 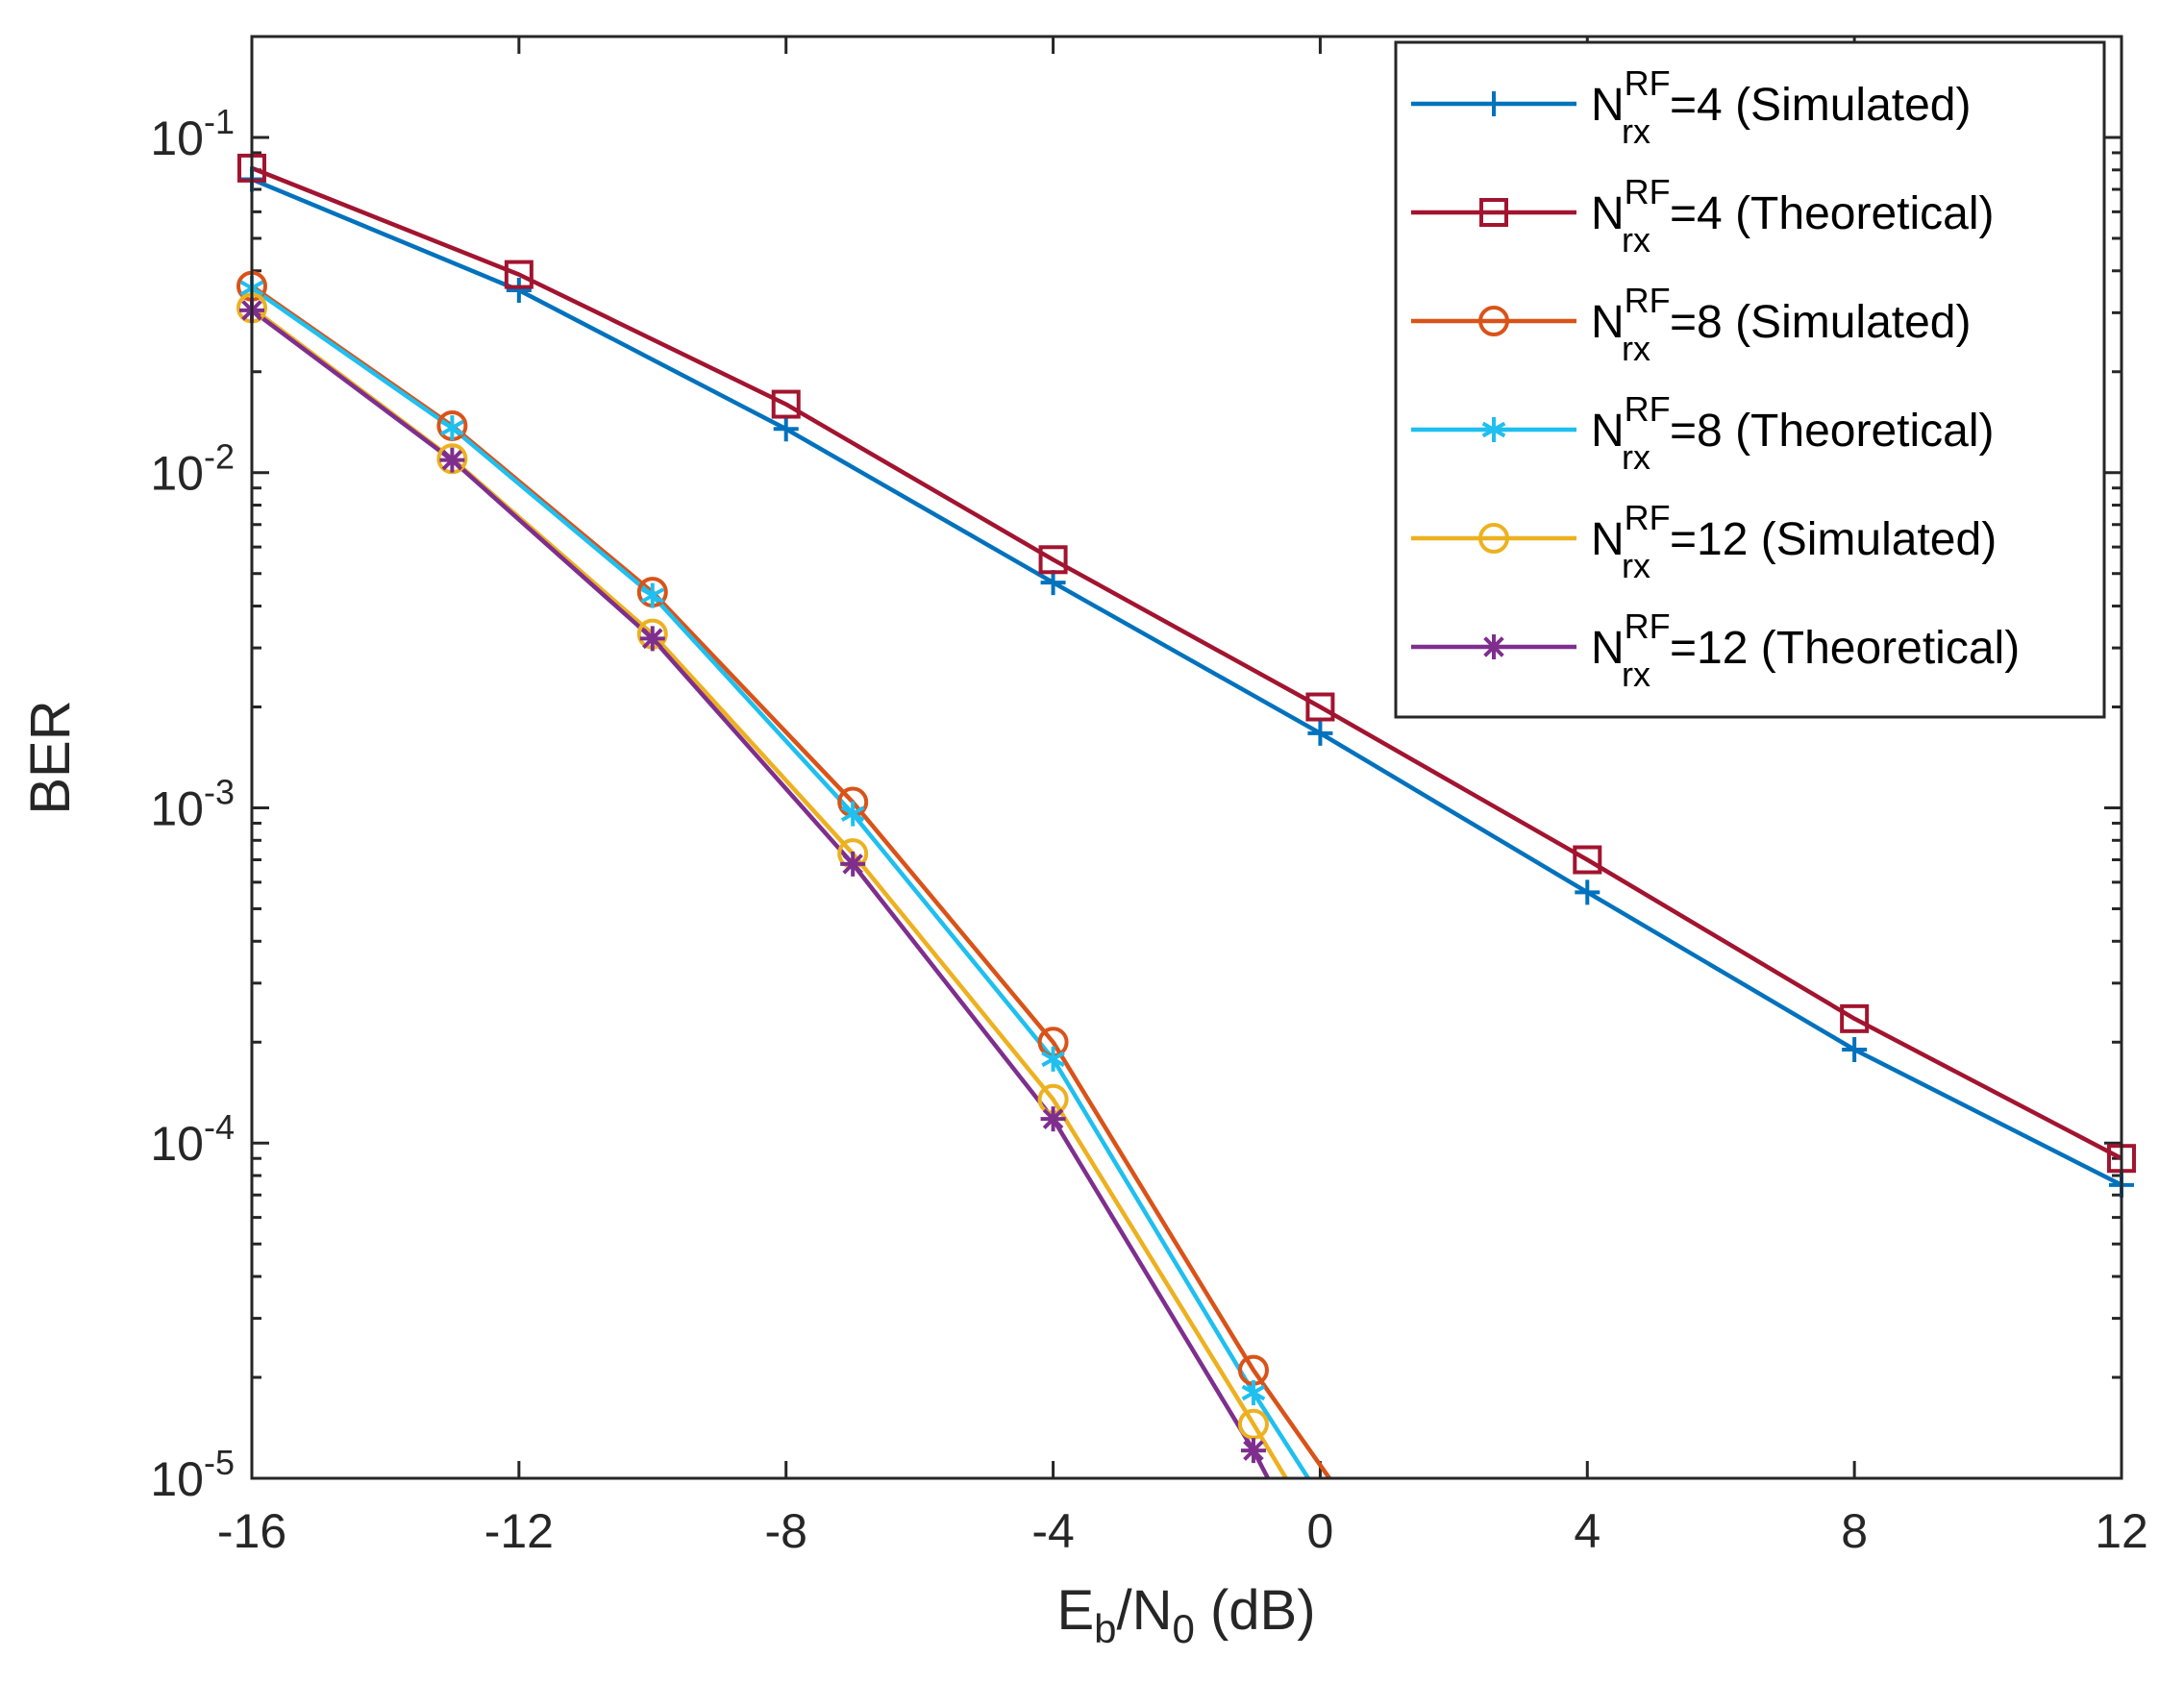 What do you see at coordinates (1854, 1531) in the screenshot?
I see `x-tick-label: 8` at bounding box center [1854, 1531].